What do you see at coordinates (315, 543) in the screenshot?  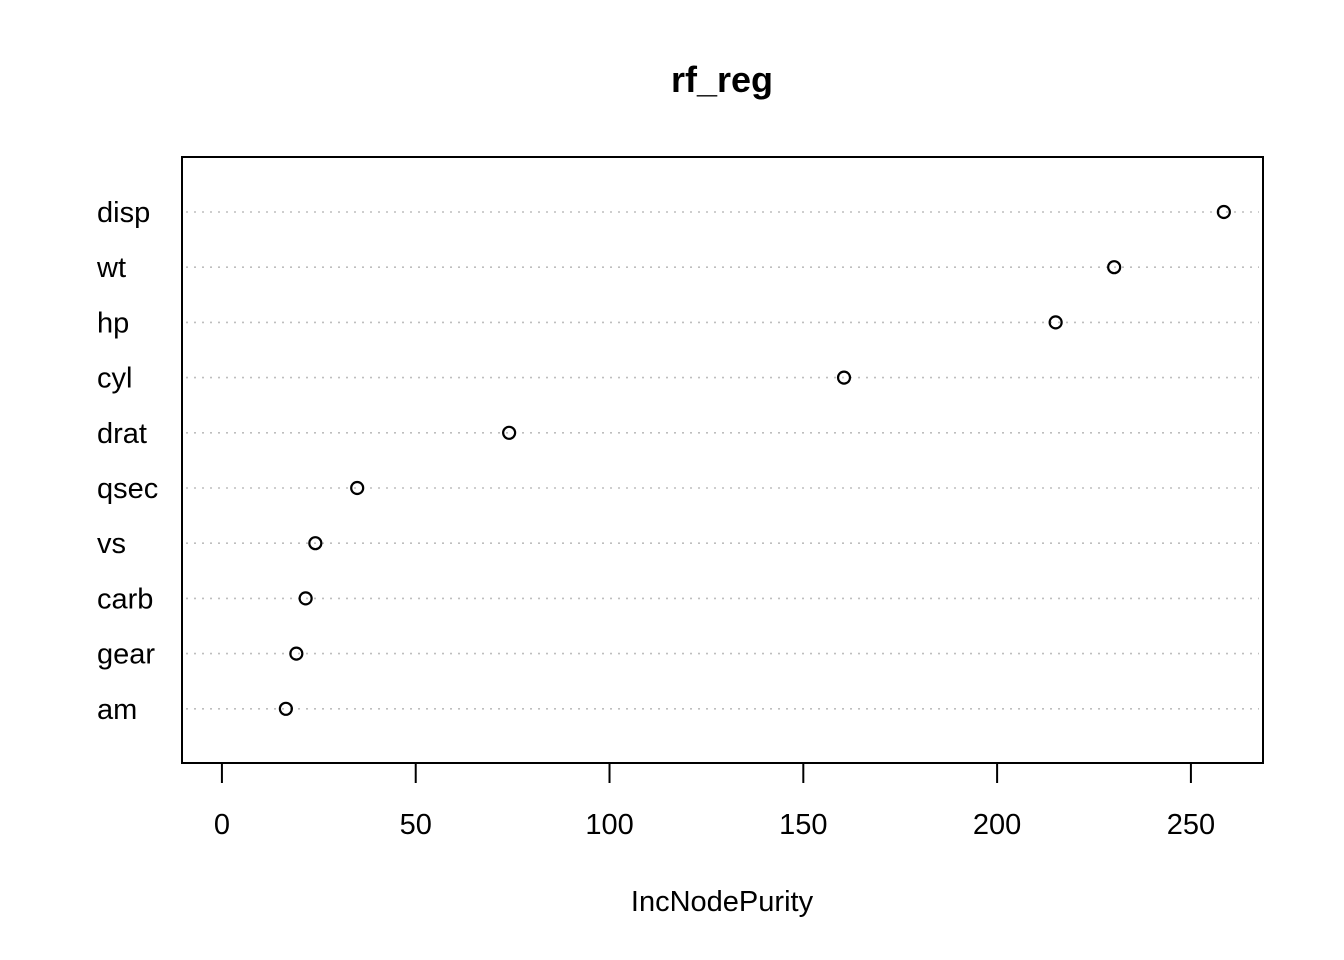 I see `point-vs` at bounding box center [315, 543].